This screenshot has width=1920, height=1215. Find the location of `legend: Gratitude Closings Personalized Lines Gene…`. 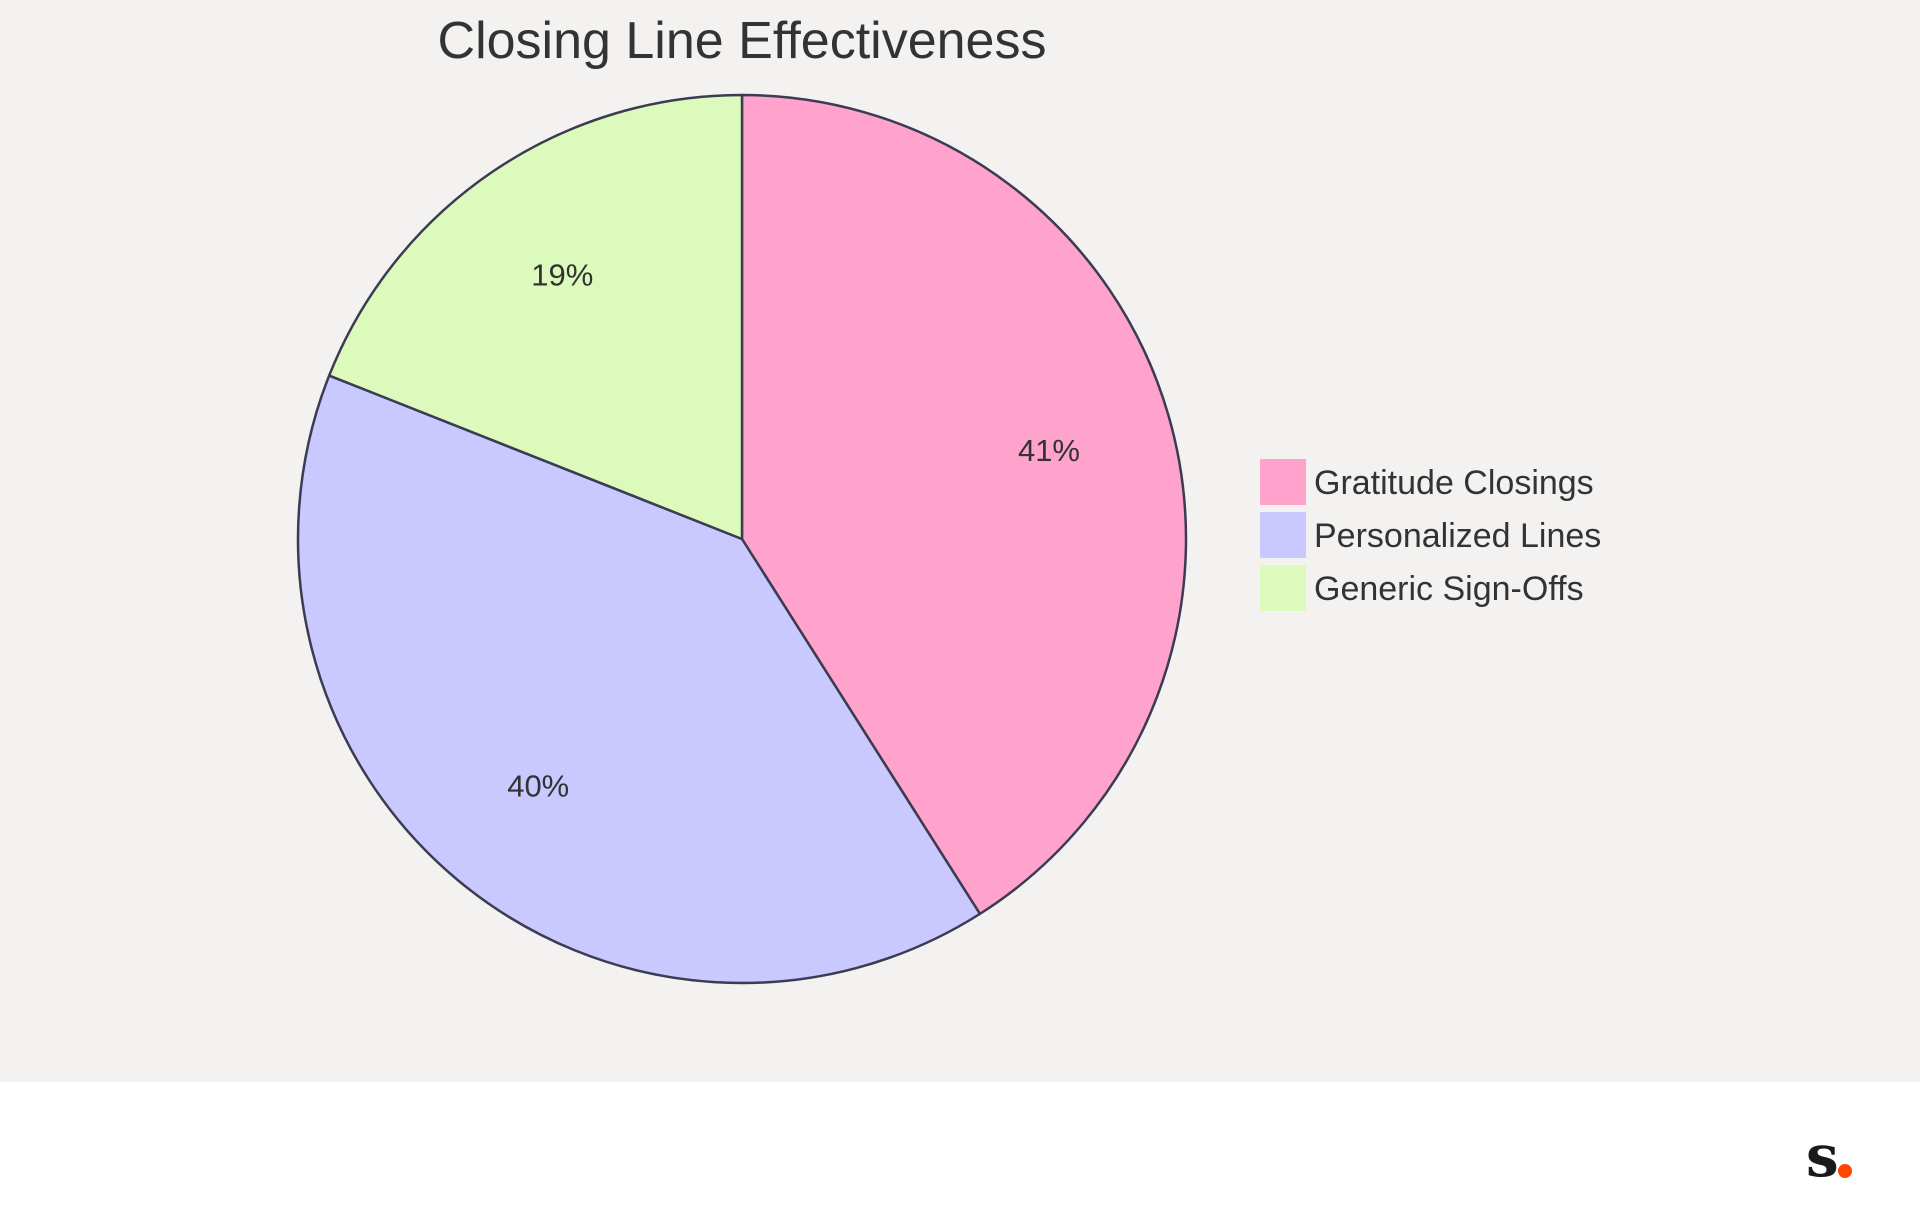

legend: Gratitude Closings Personalized Lines Gene… is located at coordinates (1430, 535).